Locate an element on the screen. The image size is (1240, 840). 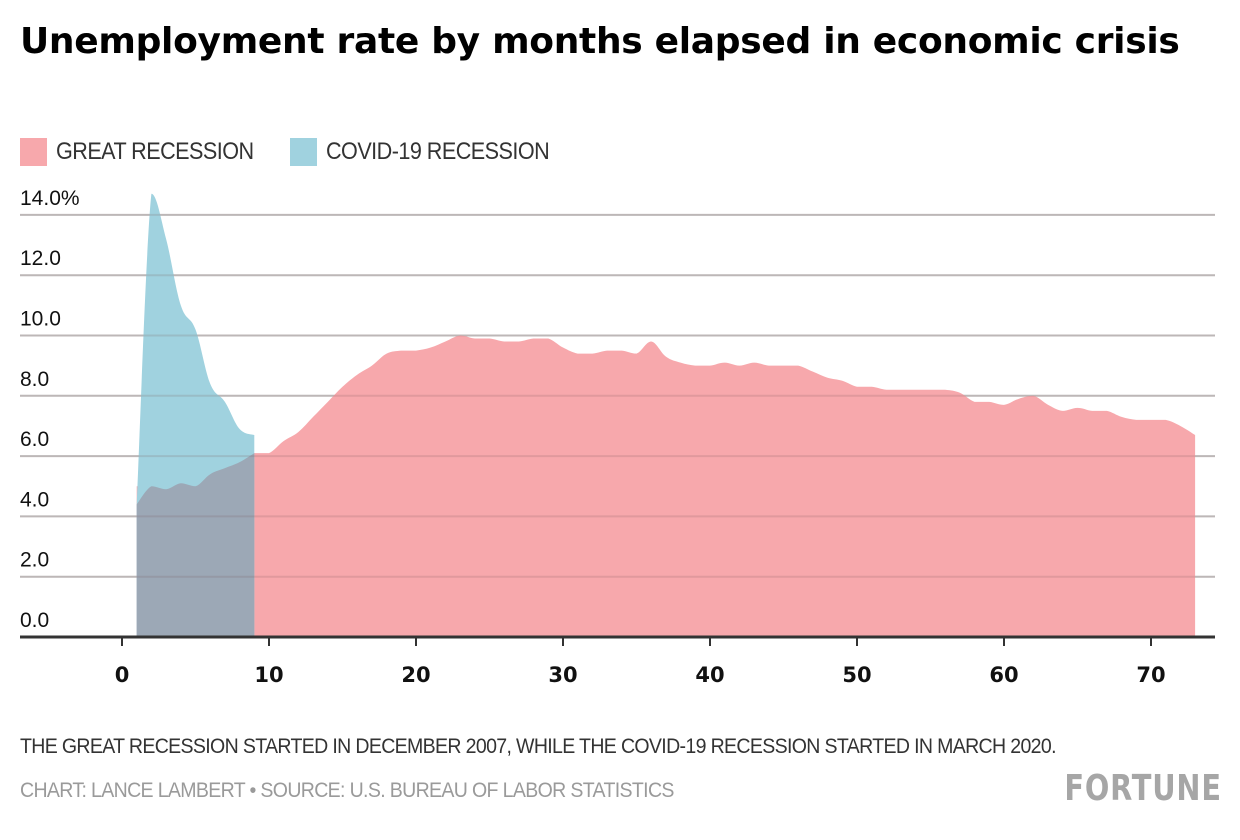
legend-label-great-recession: GREAT RECESSION is located at coordinates (155, 151).